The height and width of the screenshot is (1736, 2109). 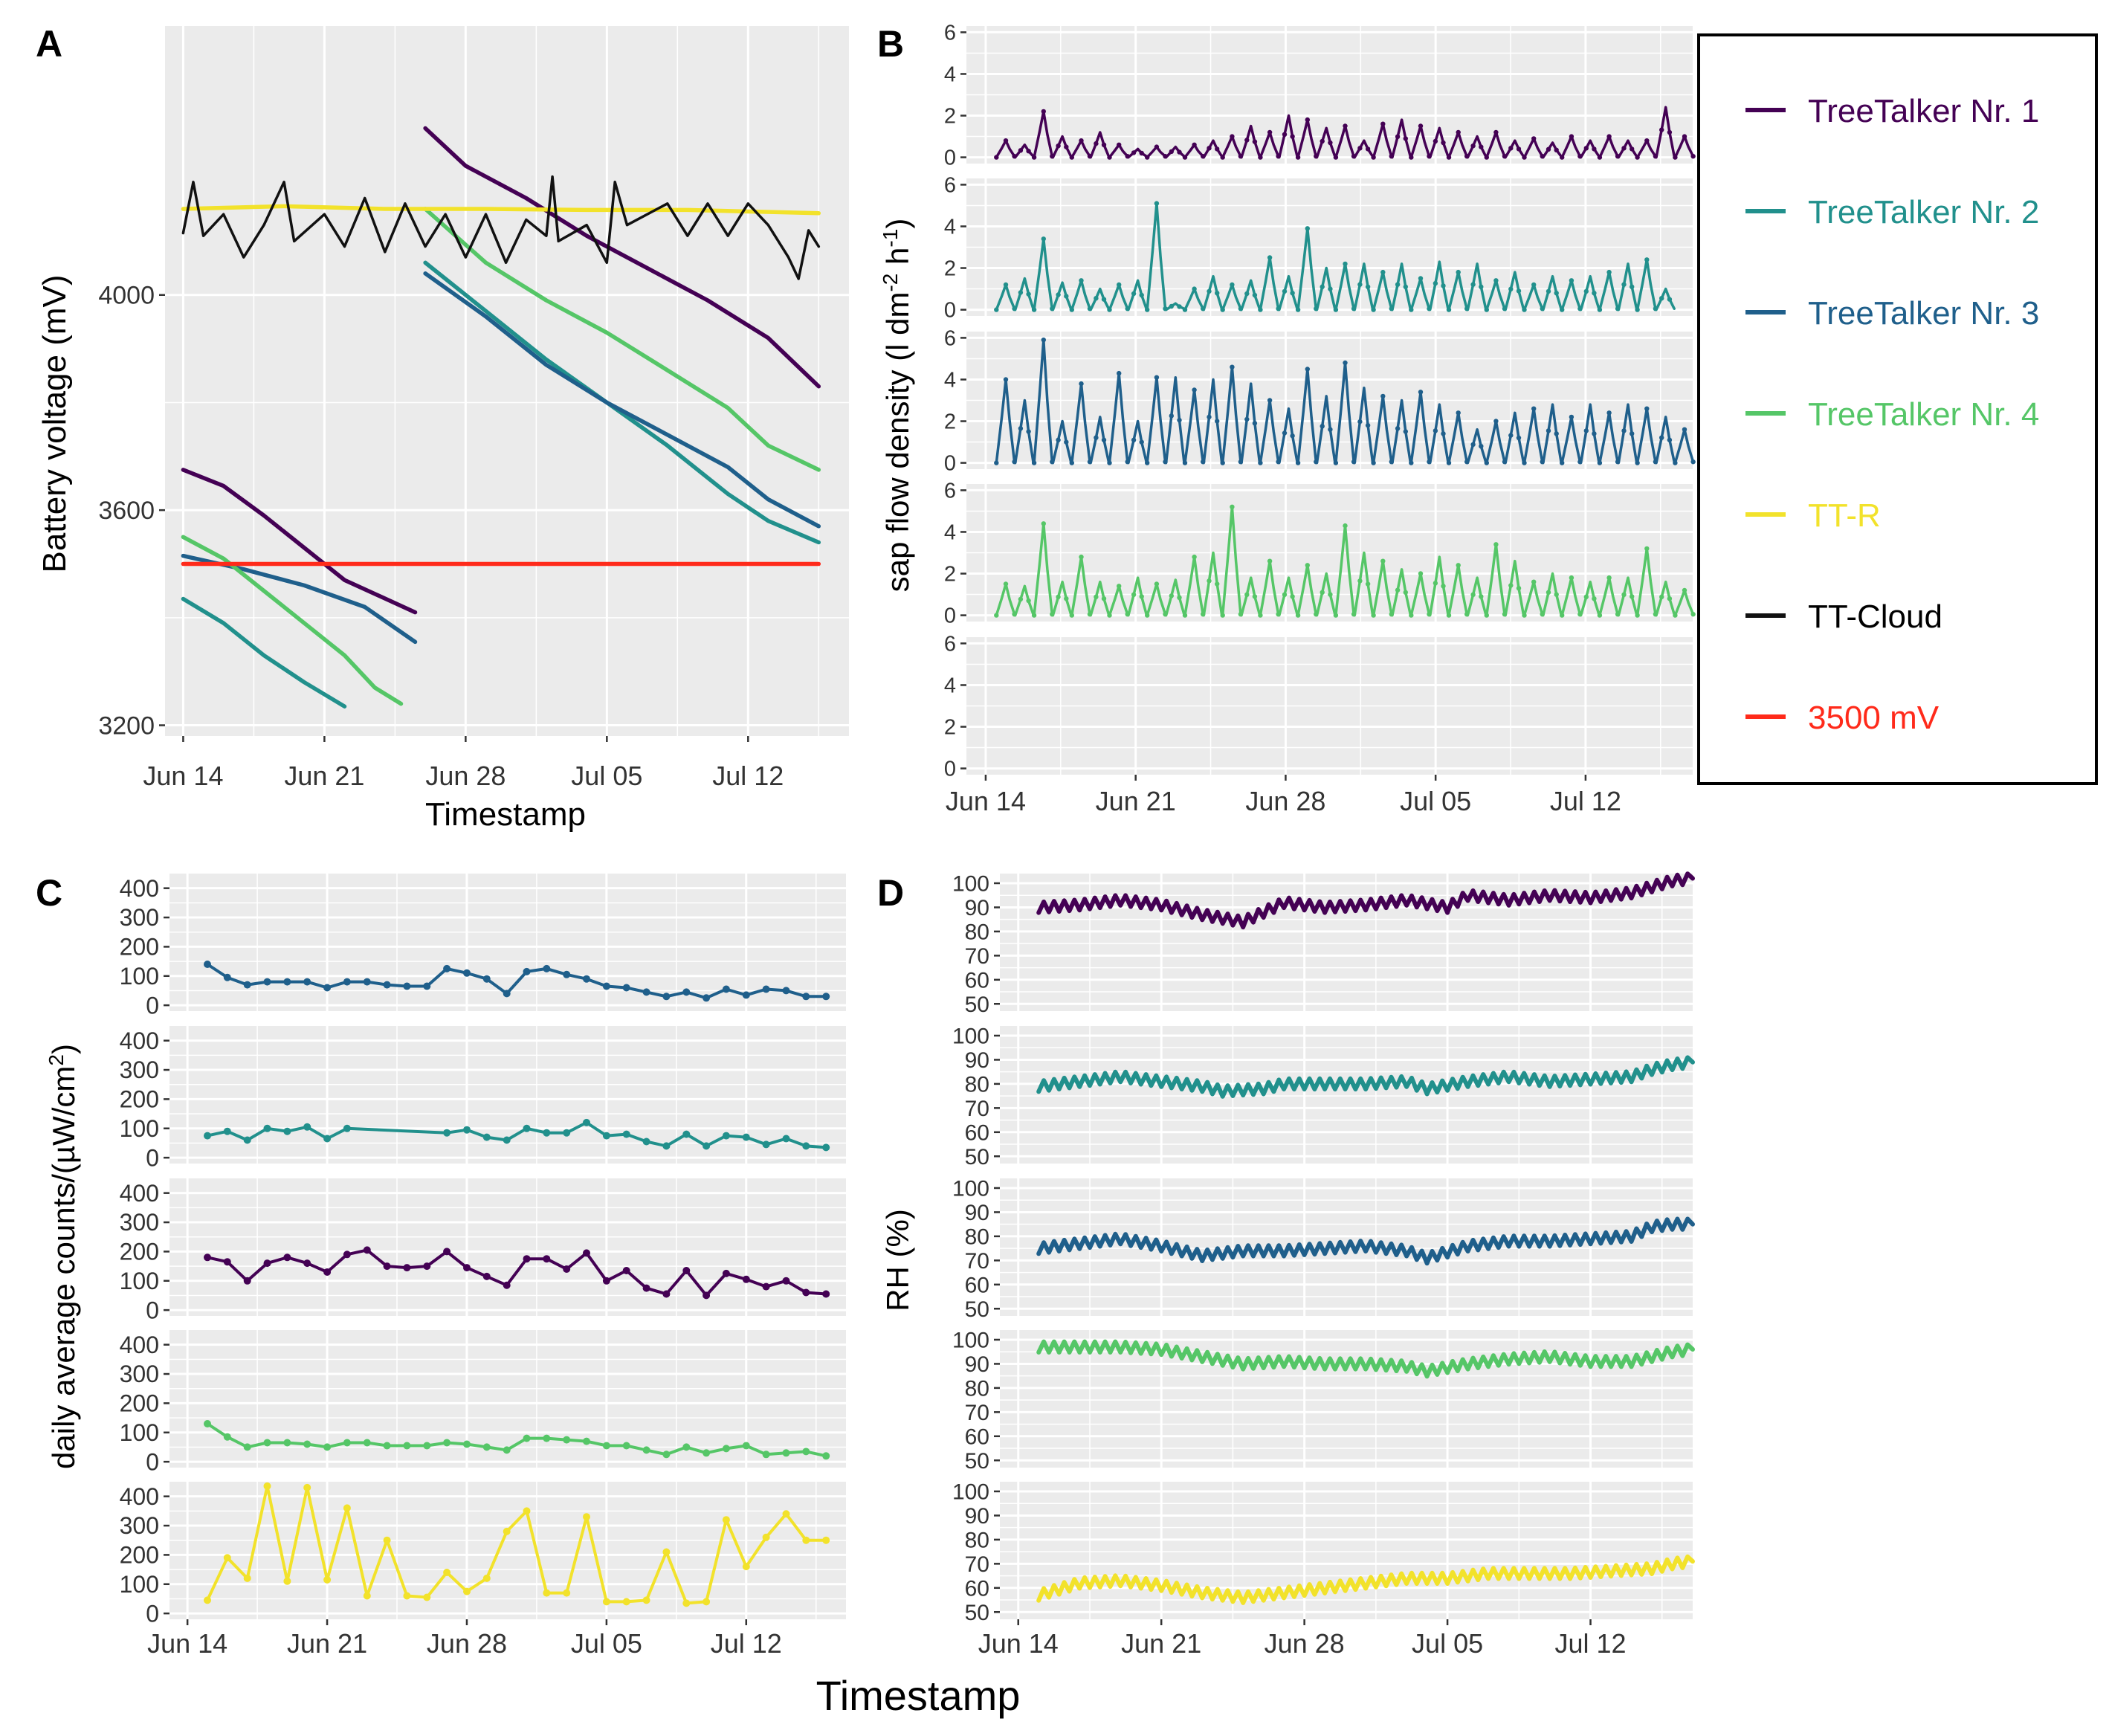 I want to click on panel-a-series-tt1-line, so click(x=622, y=257).